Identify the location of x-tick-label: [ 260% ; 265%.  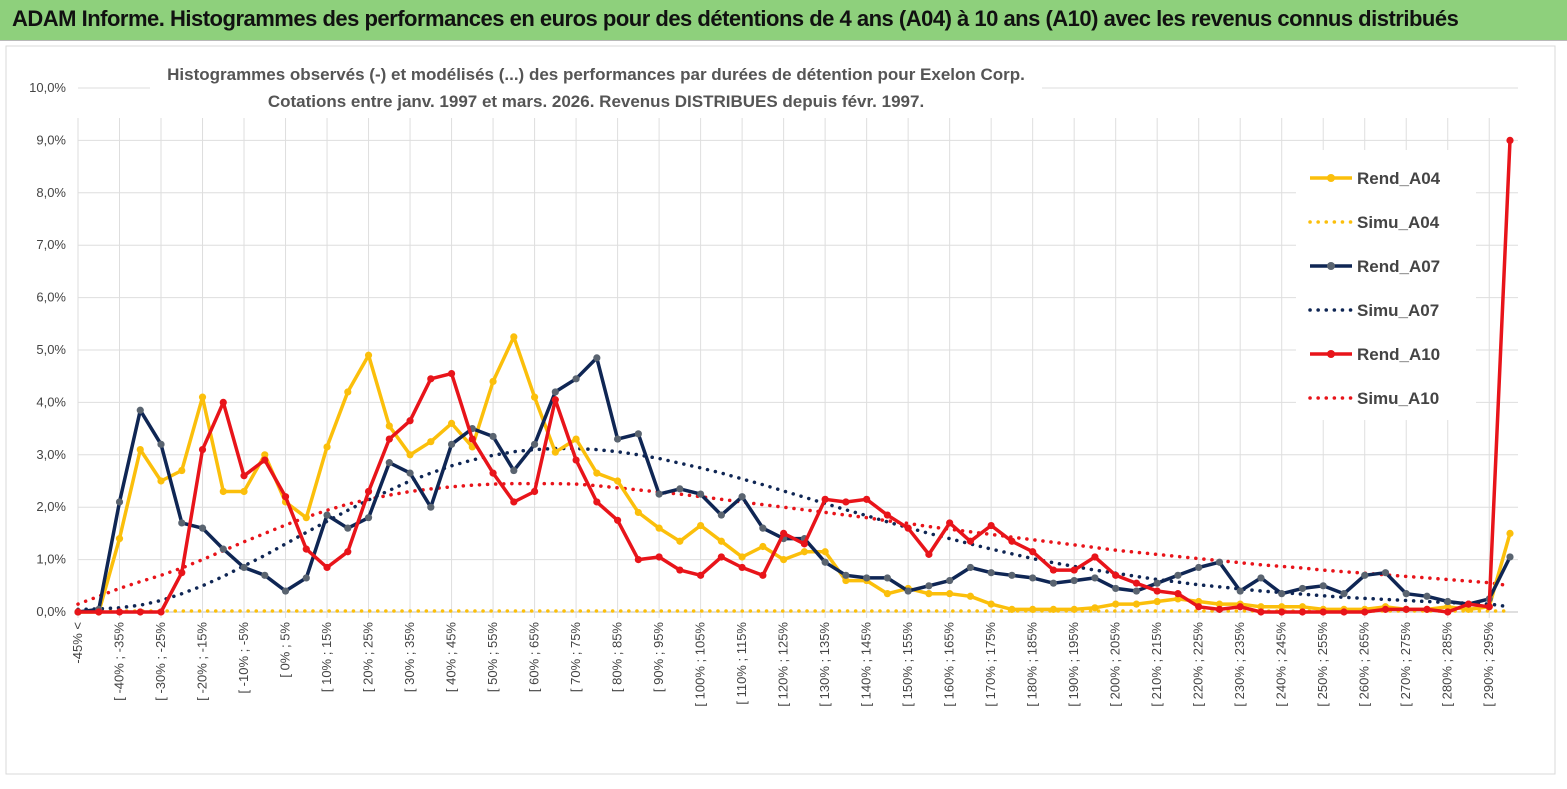
(1364, 664).